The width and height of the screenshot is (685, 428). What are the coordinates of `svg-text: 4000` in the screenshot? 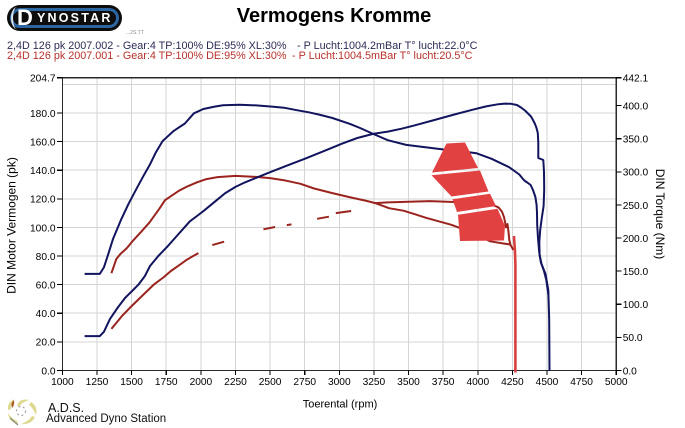 It's located at (477, 382).